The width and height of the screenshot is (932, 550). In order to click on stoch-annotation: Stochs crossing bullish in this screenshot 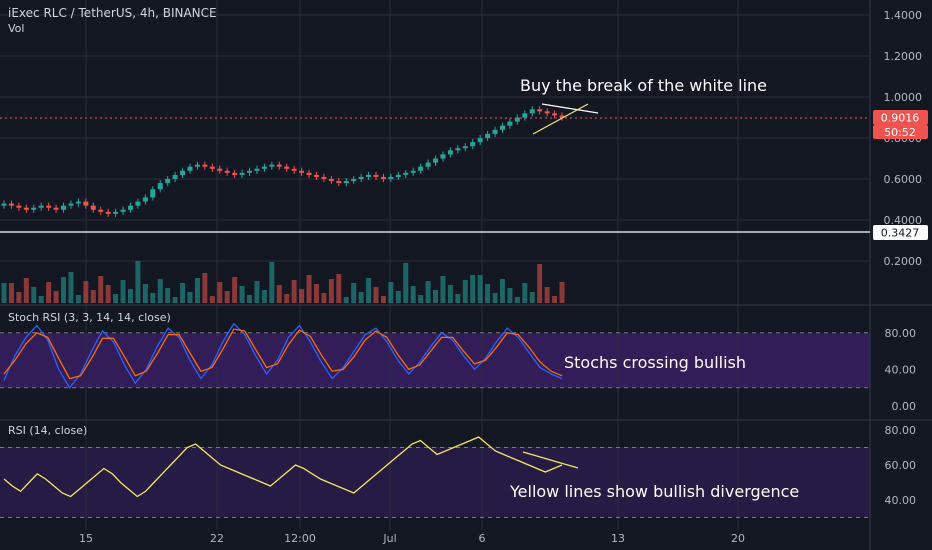, I will do `click(655, 362)`.